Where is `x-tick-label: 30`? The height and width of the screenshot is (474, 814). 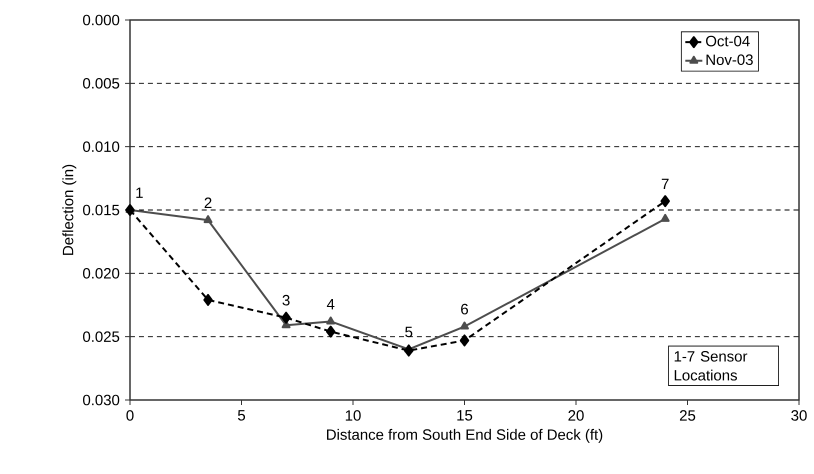 x-tick-label: 30 is located at coordinates (799, 415).